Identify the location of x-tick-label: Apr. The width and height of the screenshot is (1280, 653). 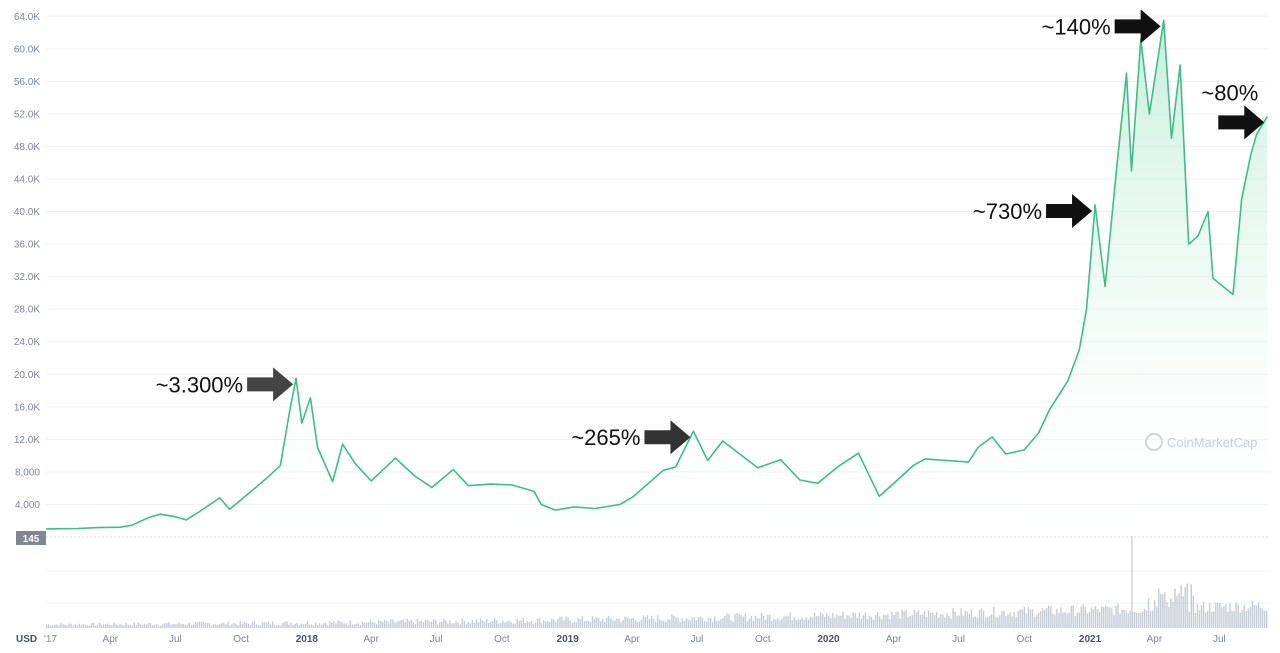
(1155, 639).